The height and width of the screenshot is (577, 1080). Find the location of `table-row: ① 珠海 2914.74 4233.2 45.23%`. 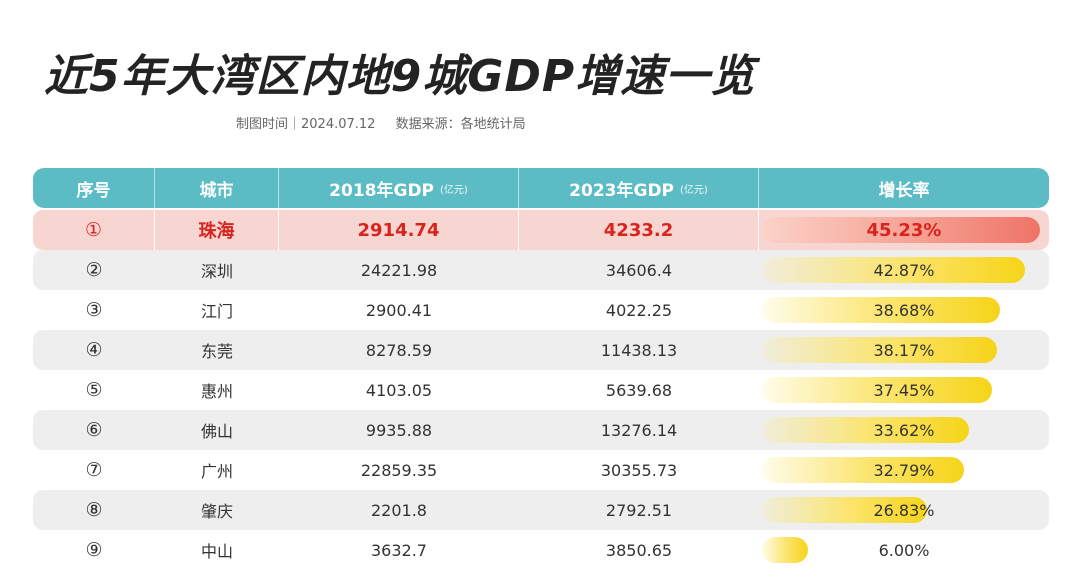

table-row: ① 珠海 2914.74 4233.2 45.23% is located at coordinates (541, 230).